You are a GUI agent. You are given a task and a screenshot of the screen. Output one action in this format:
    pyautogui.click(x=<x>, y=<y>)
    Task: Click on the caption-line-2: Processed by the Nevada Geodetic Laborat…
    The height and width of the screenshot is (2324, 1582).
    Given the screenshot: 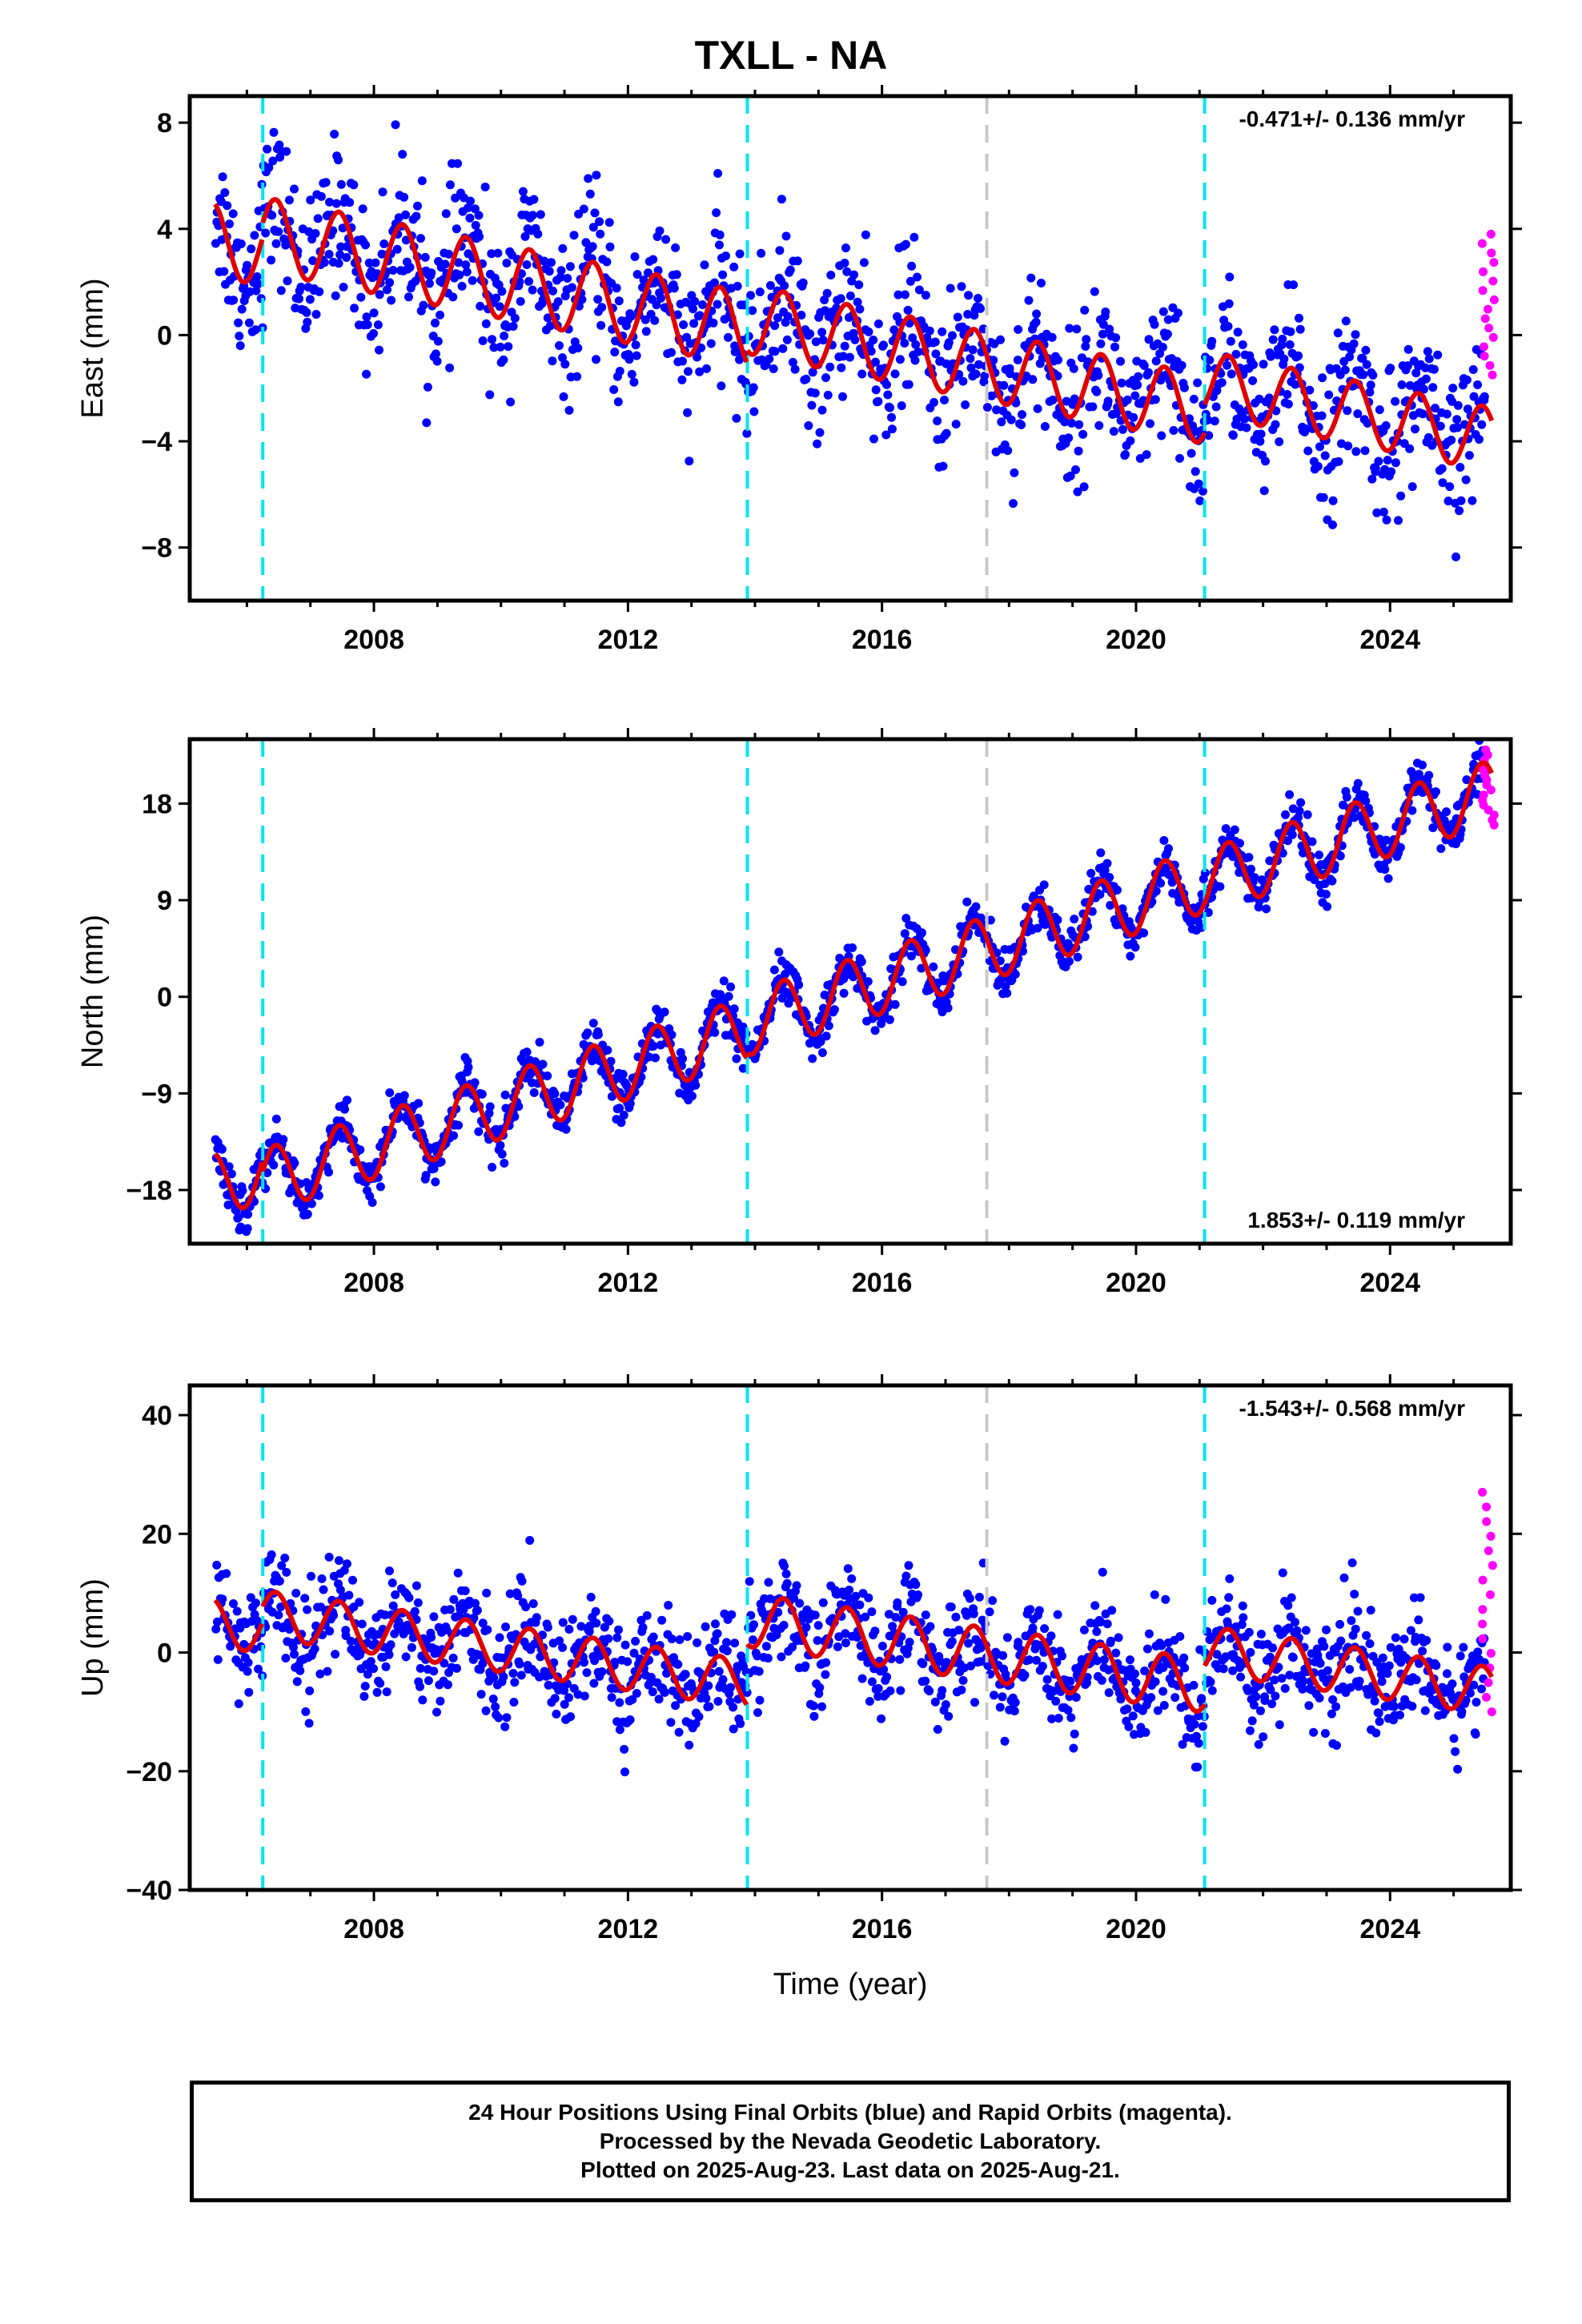 What is the action you would take?
    pyautogui.click(x=850, y=2141)
    